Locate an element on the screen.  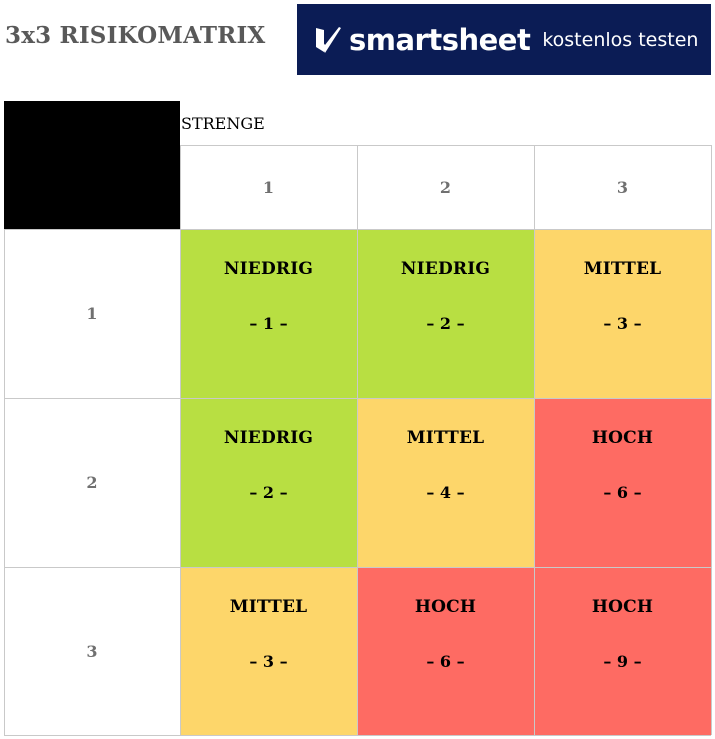
risk-score: – 1 – is located at coordinates (268, 323).